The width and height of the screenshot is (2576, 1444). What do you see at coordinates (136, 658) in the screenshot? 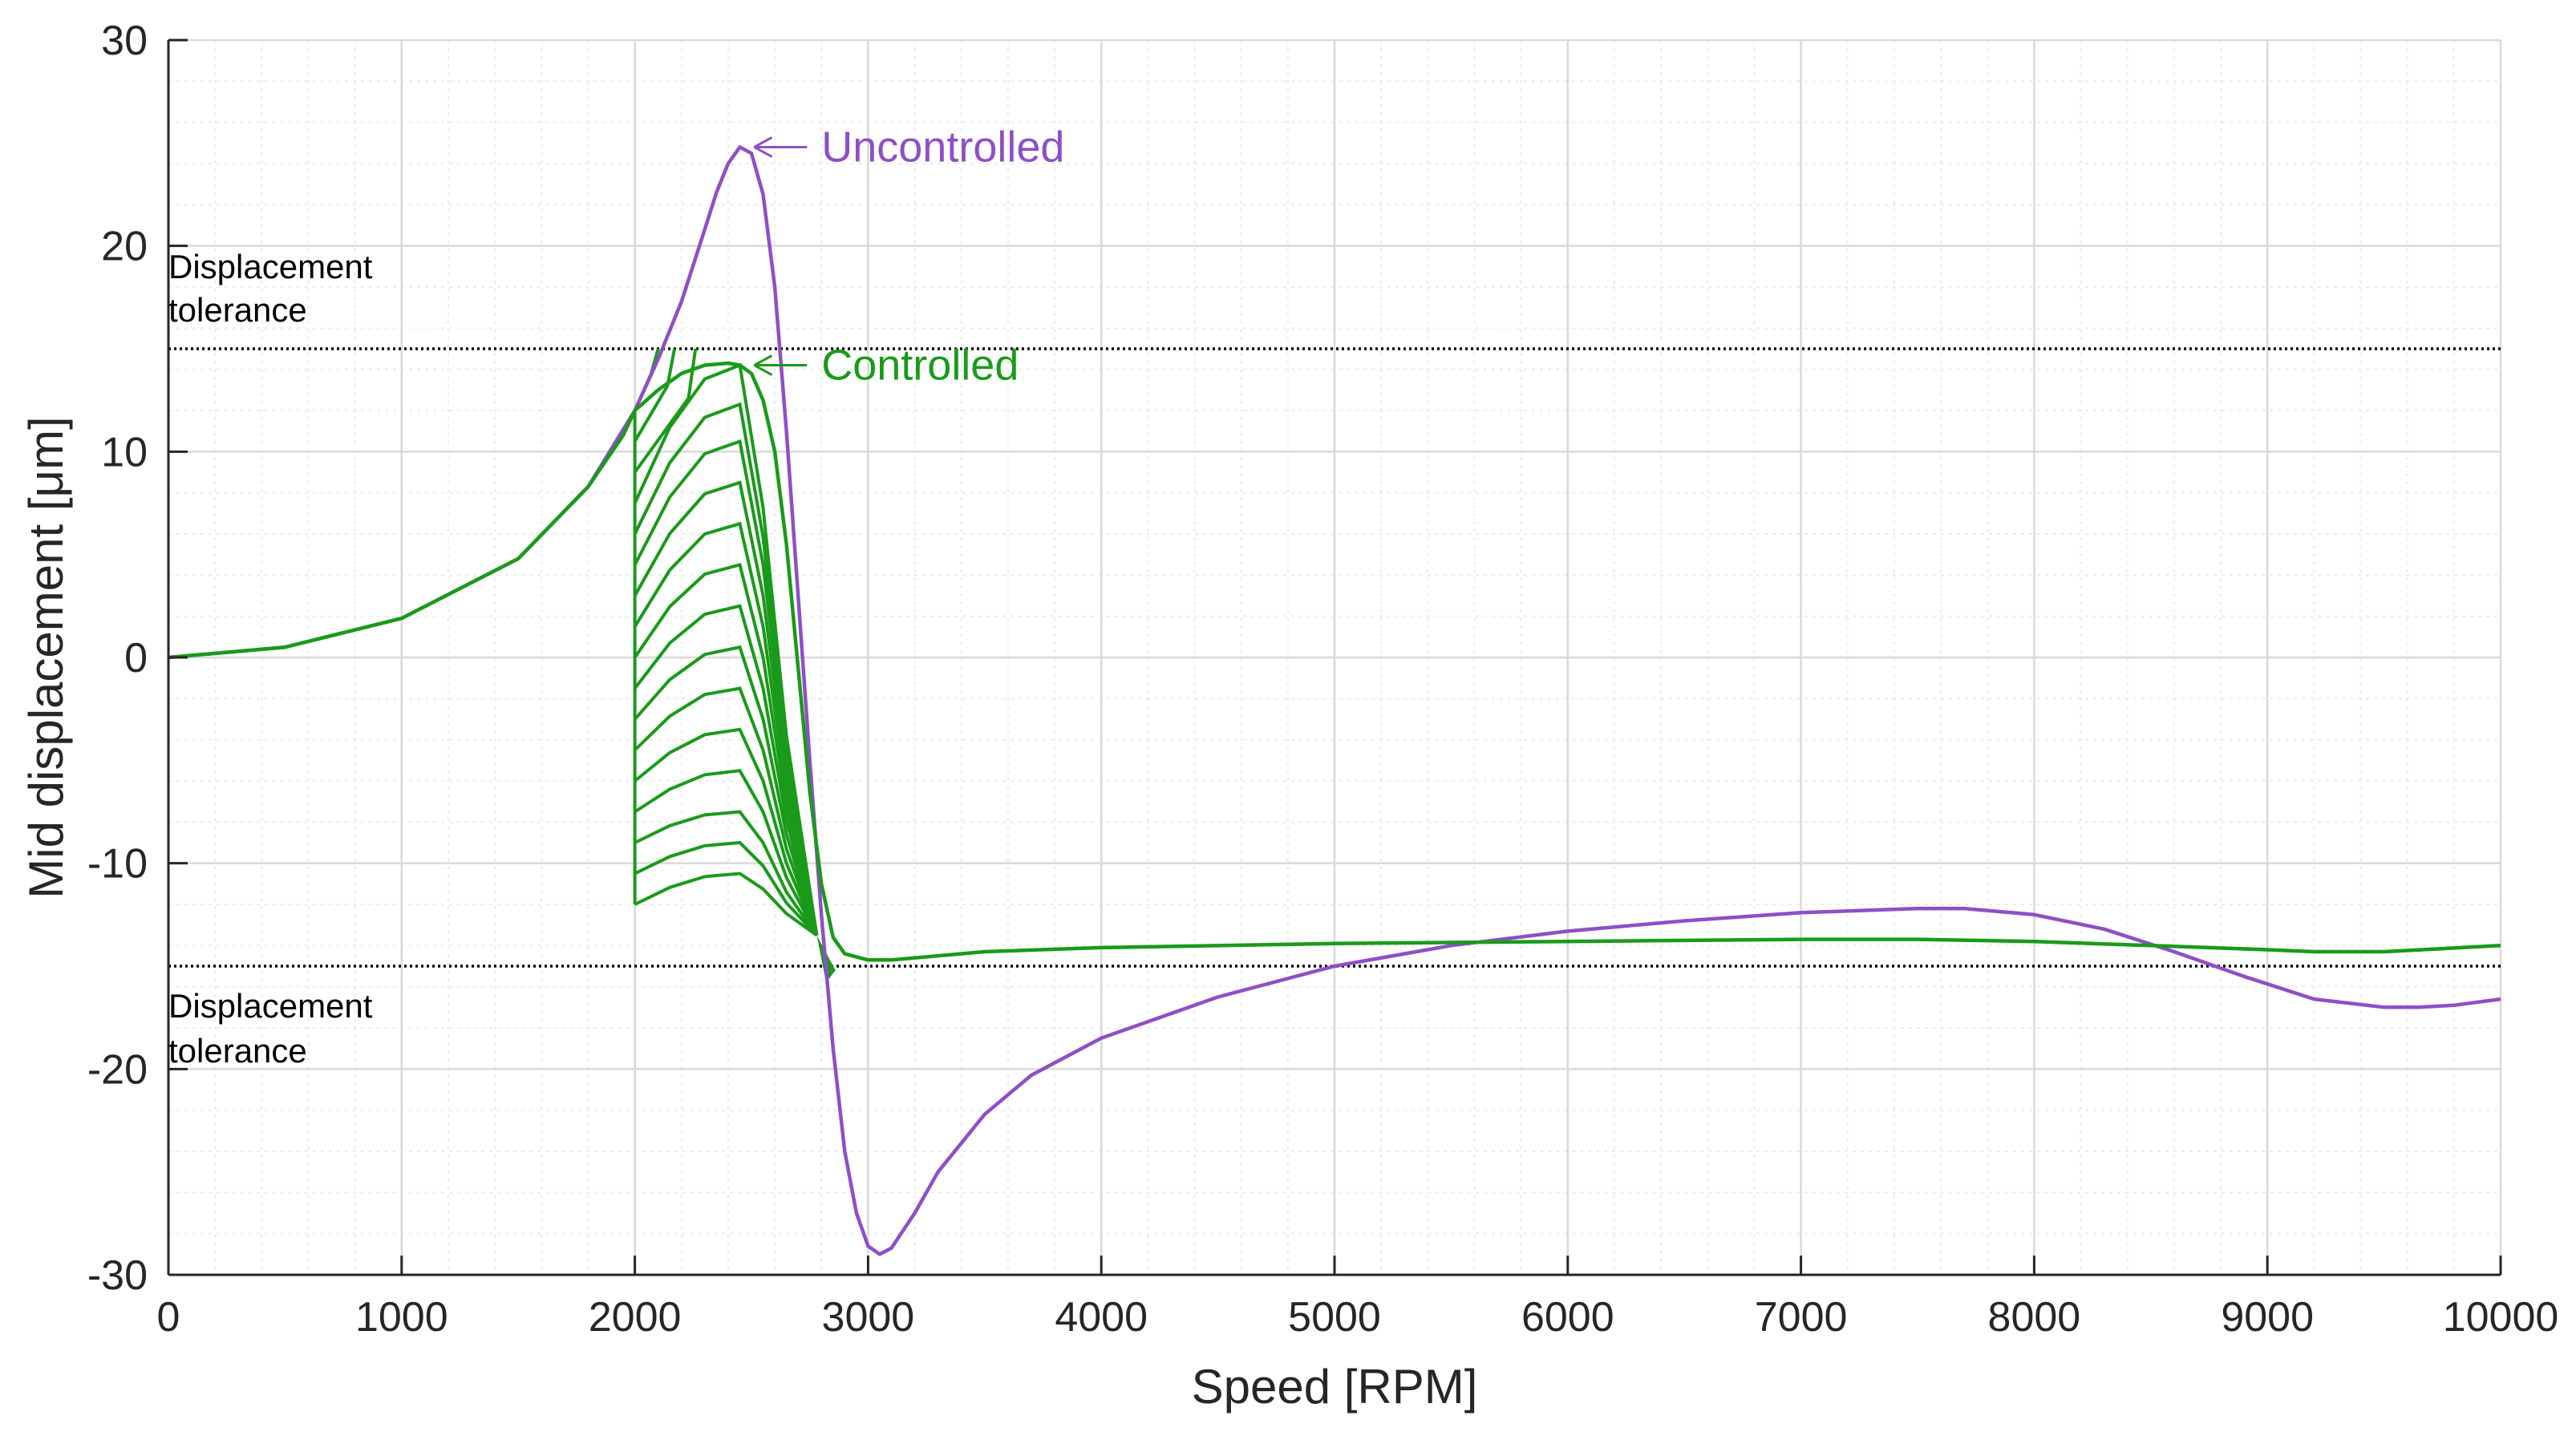
I see `y-tick-label: 0` at bounding box center [136, 658].